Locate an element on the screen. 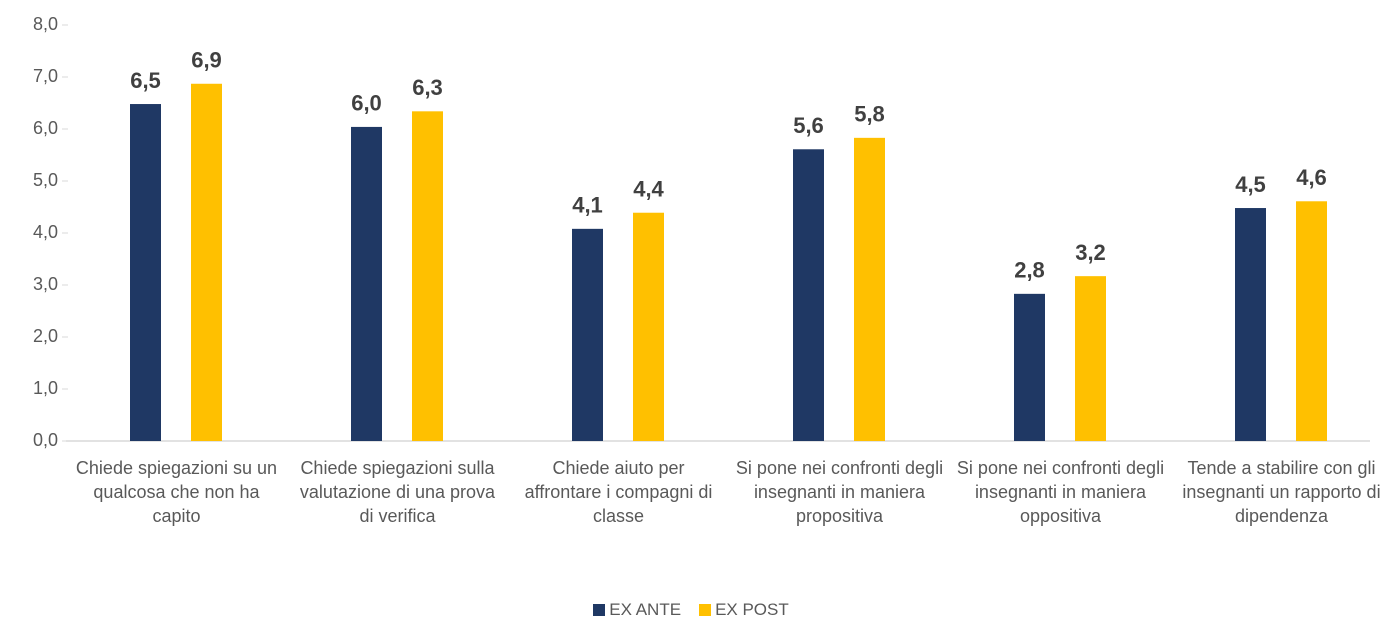 This screenshot has height=621, width=1382. data-label: 3,2 is located at coordinates (1090, 252).